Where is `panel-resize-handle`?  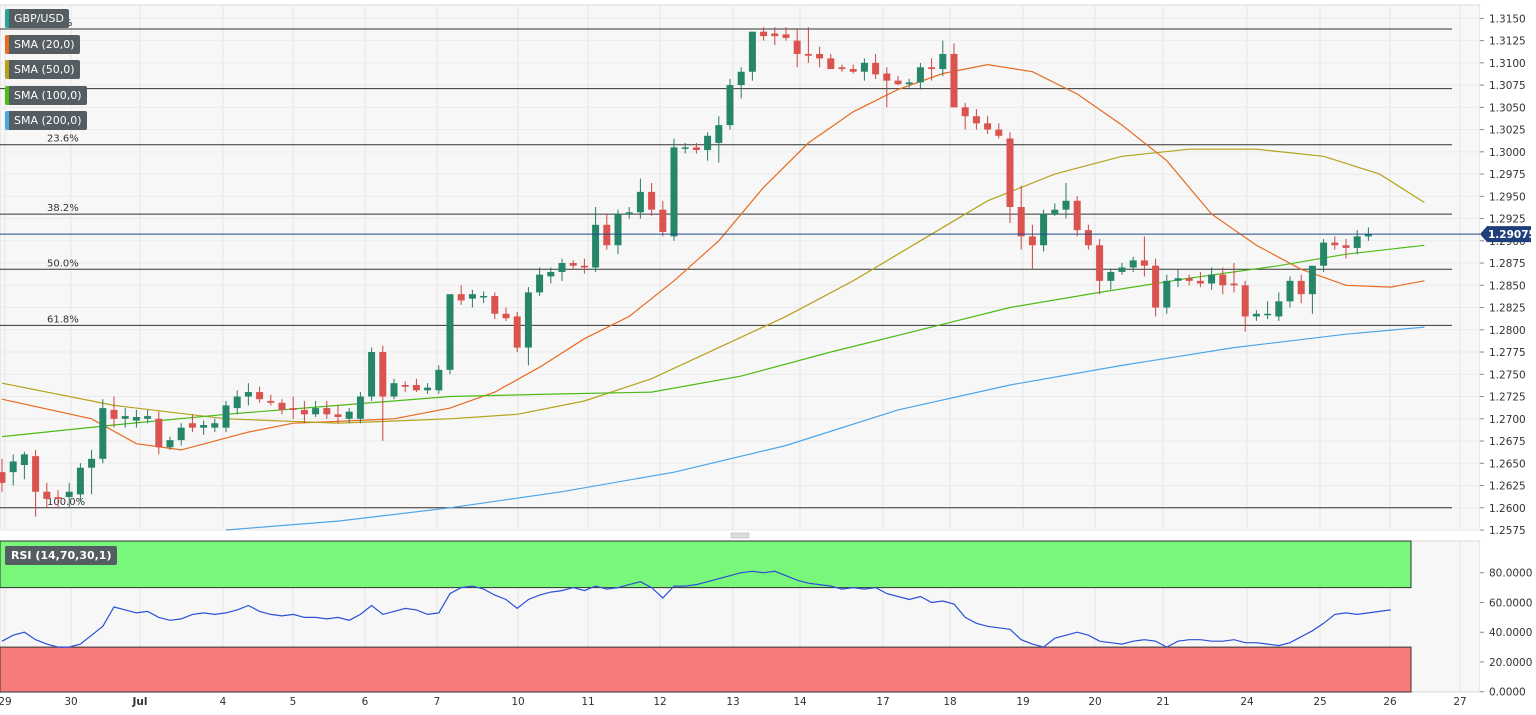 panel-resize-handle is located at coordinates (740, 535).